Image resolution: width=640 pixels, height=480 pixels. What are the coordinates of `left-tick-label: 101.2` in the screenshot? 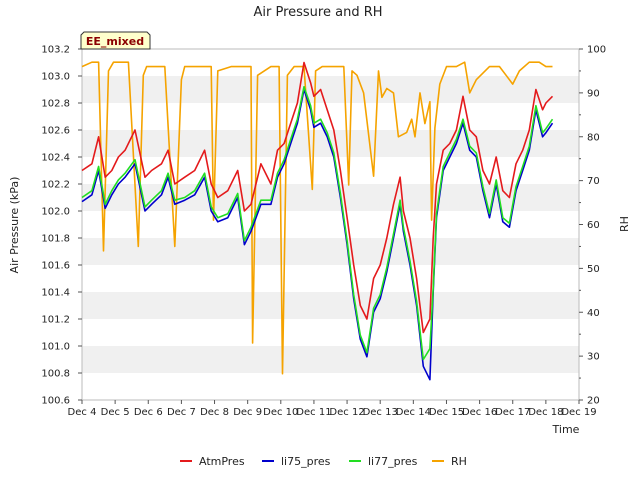 It's located at (55, 320).